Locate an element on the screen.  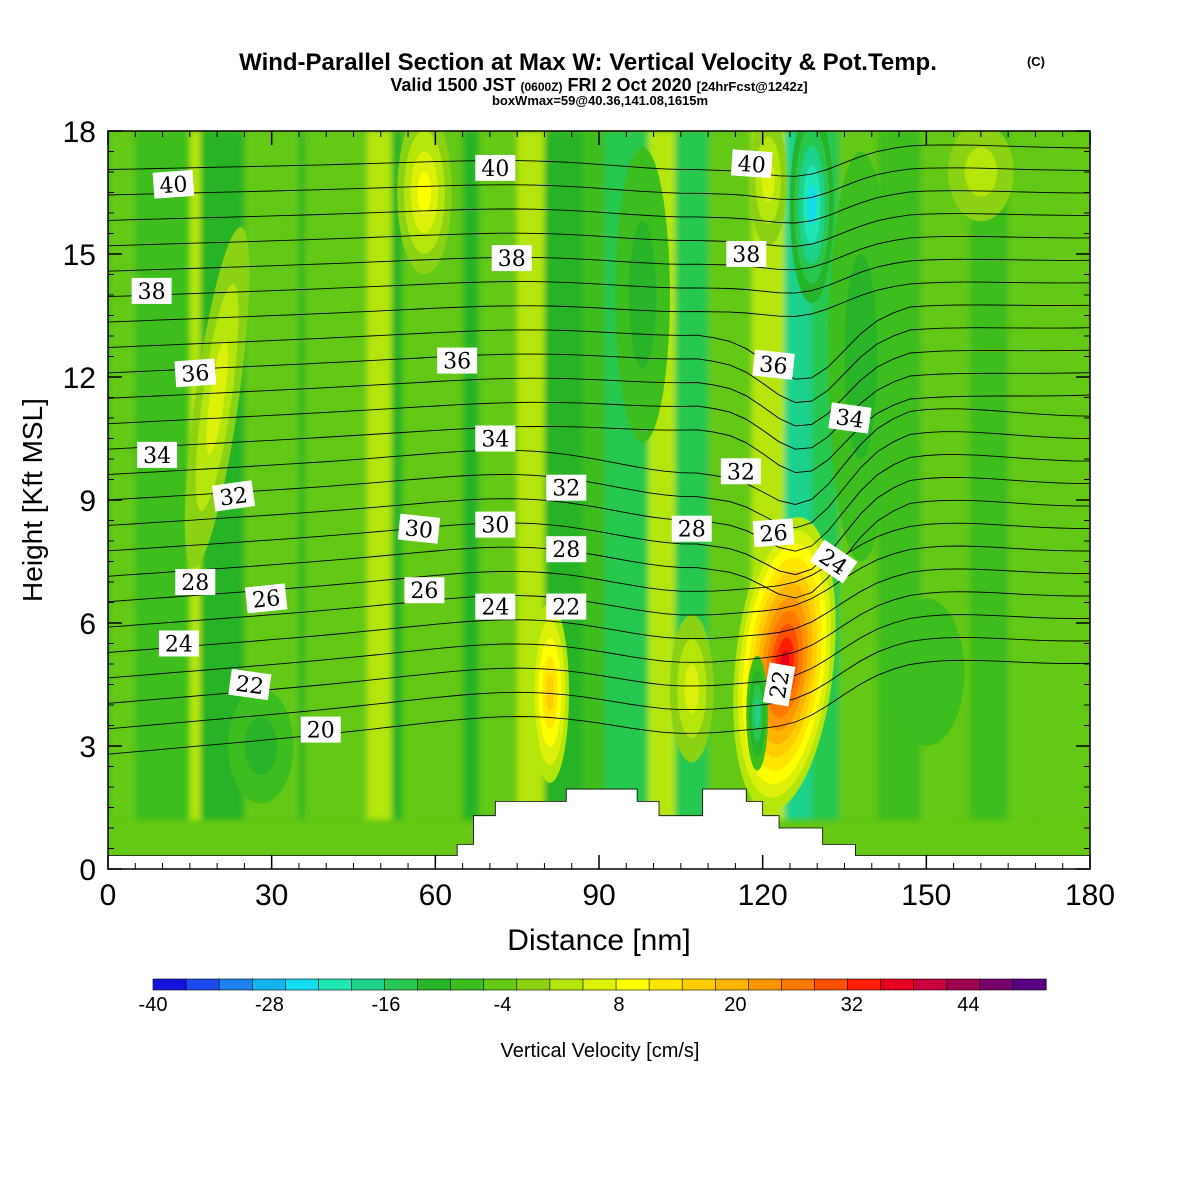
y-tick-label: 12 is located at coordinates (79, 378).